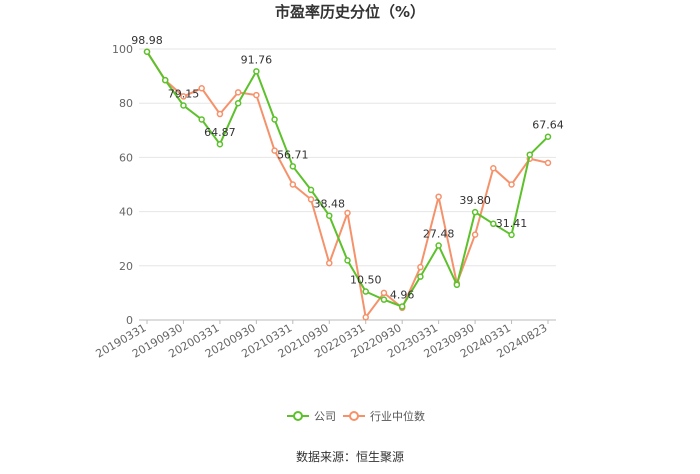 Image resolution: width=700 pixels, height=474 pixels. I want to click on y-tick-label: 40, so click(126, 212).